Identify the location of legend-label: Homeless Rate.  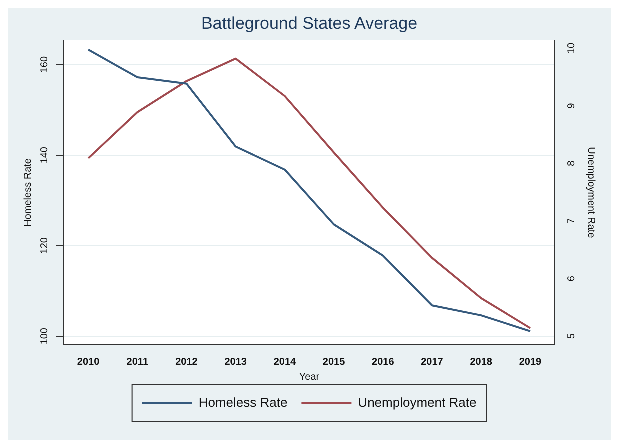
(243, 402).